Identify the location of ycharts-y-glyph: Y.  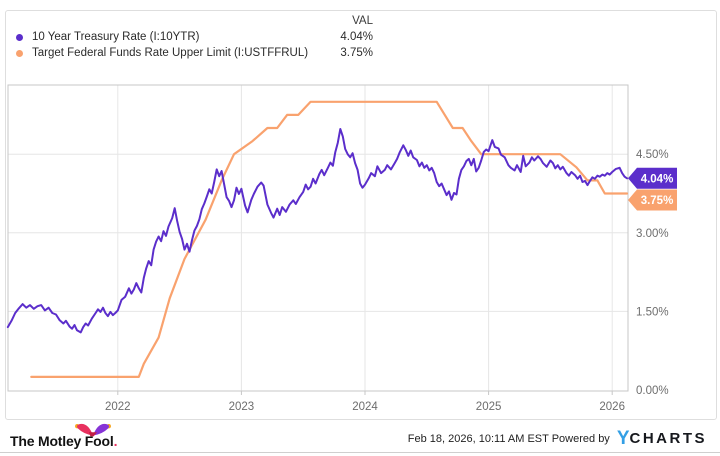
(623, 438).